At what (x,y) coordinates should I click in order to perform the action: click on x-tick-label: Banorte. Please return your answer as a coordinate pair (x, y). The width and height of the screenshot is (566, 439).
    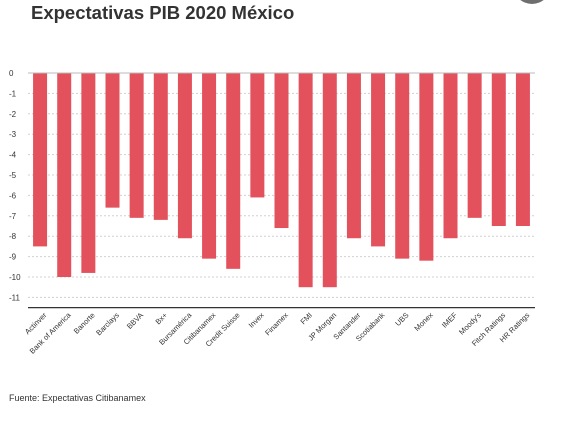
    Looking at the image, I should click on (84, 323).